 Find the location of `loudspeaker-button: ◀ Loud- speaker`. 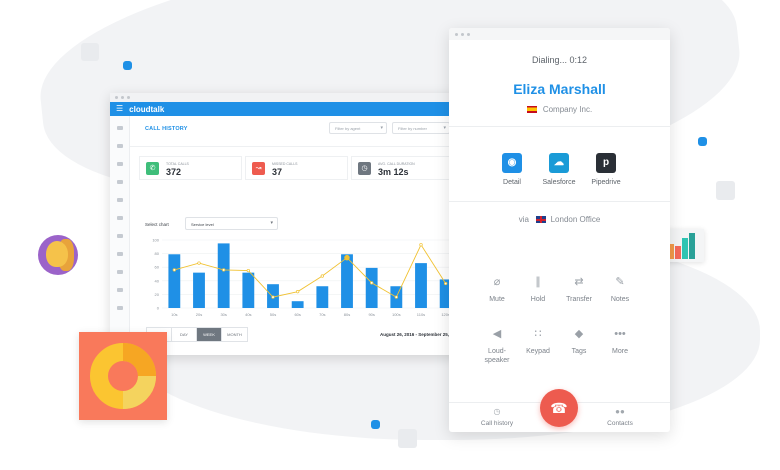

loudspeaker-button: ◀ Loud- speaker is located at coordinates (497, 346).